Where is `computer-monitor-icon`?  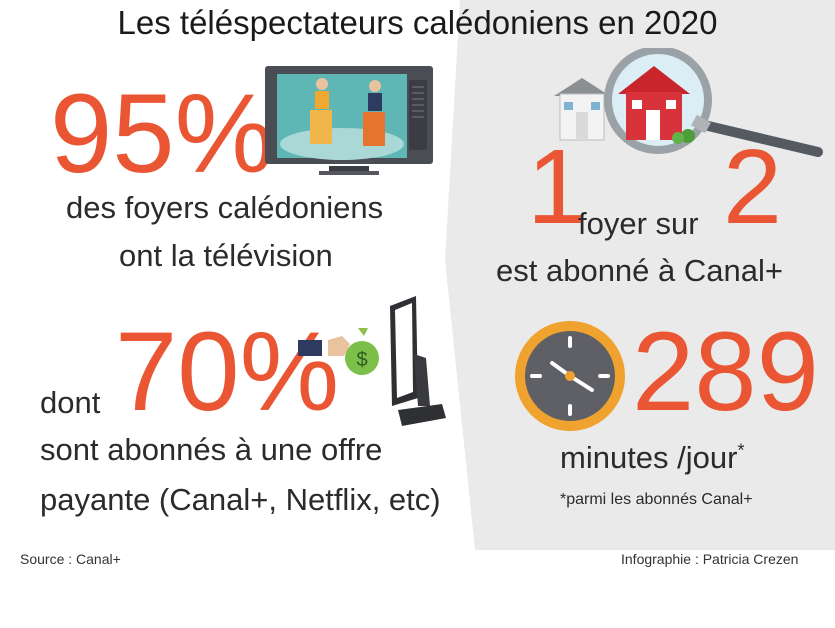
computer-monitor-icon is located at coordinates (418, 361).